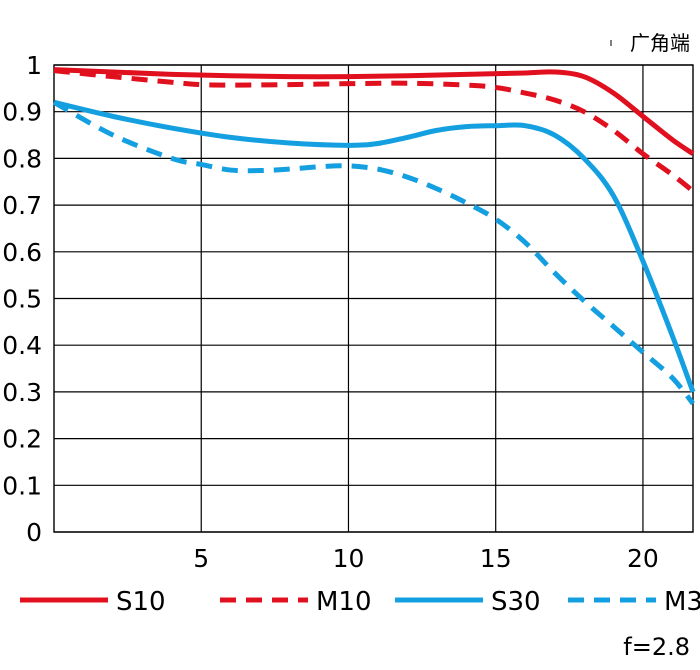 The width and height of the screenshot is (700, 670). I want to click on y-tick-label: 0.8, so click(22, 158).